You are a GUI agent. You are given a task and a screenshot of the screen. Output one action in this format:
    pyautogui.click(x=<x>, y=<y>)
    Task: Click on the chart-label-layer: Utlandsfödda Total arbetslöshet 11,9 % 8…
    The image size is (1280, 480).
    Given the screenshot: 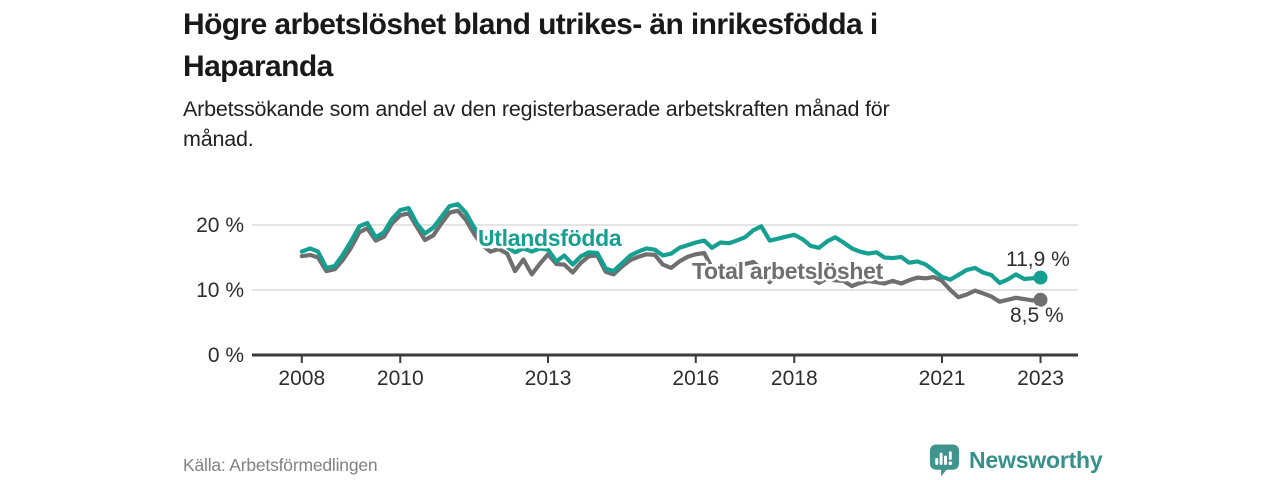 What is the action you would take?
    pyautogui.click(x=774, y=276)
    